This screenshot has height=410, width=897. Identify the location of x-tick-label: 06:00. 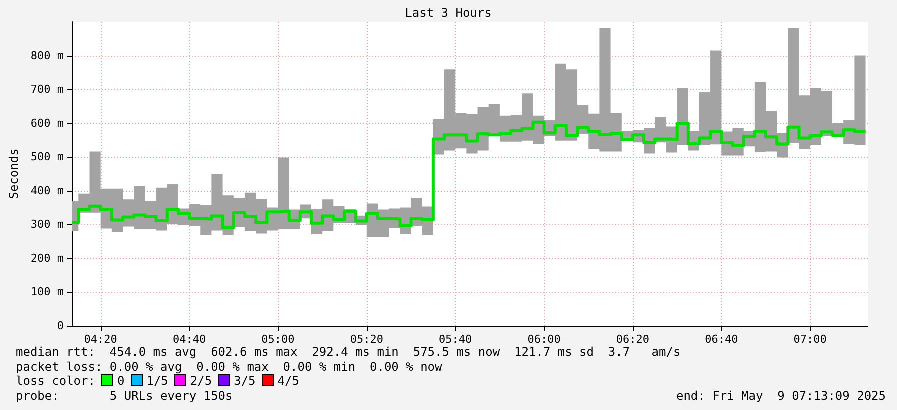
(544, 339).